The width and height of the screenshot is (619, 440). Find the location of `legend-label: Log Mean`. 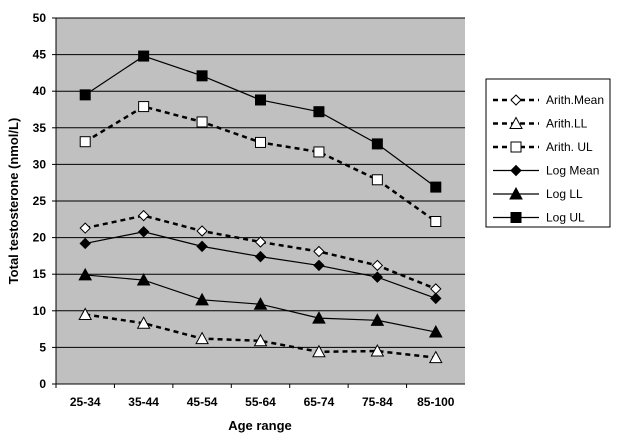

legend-label: Log Mean is located at coordinates (572, 171).